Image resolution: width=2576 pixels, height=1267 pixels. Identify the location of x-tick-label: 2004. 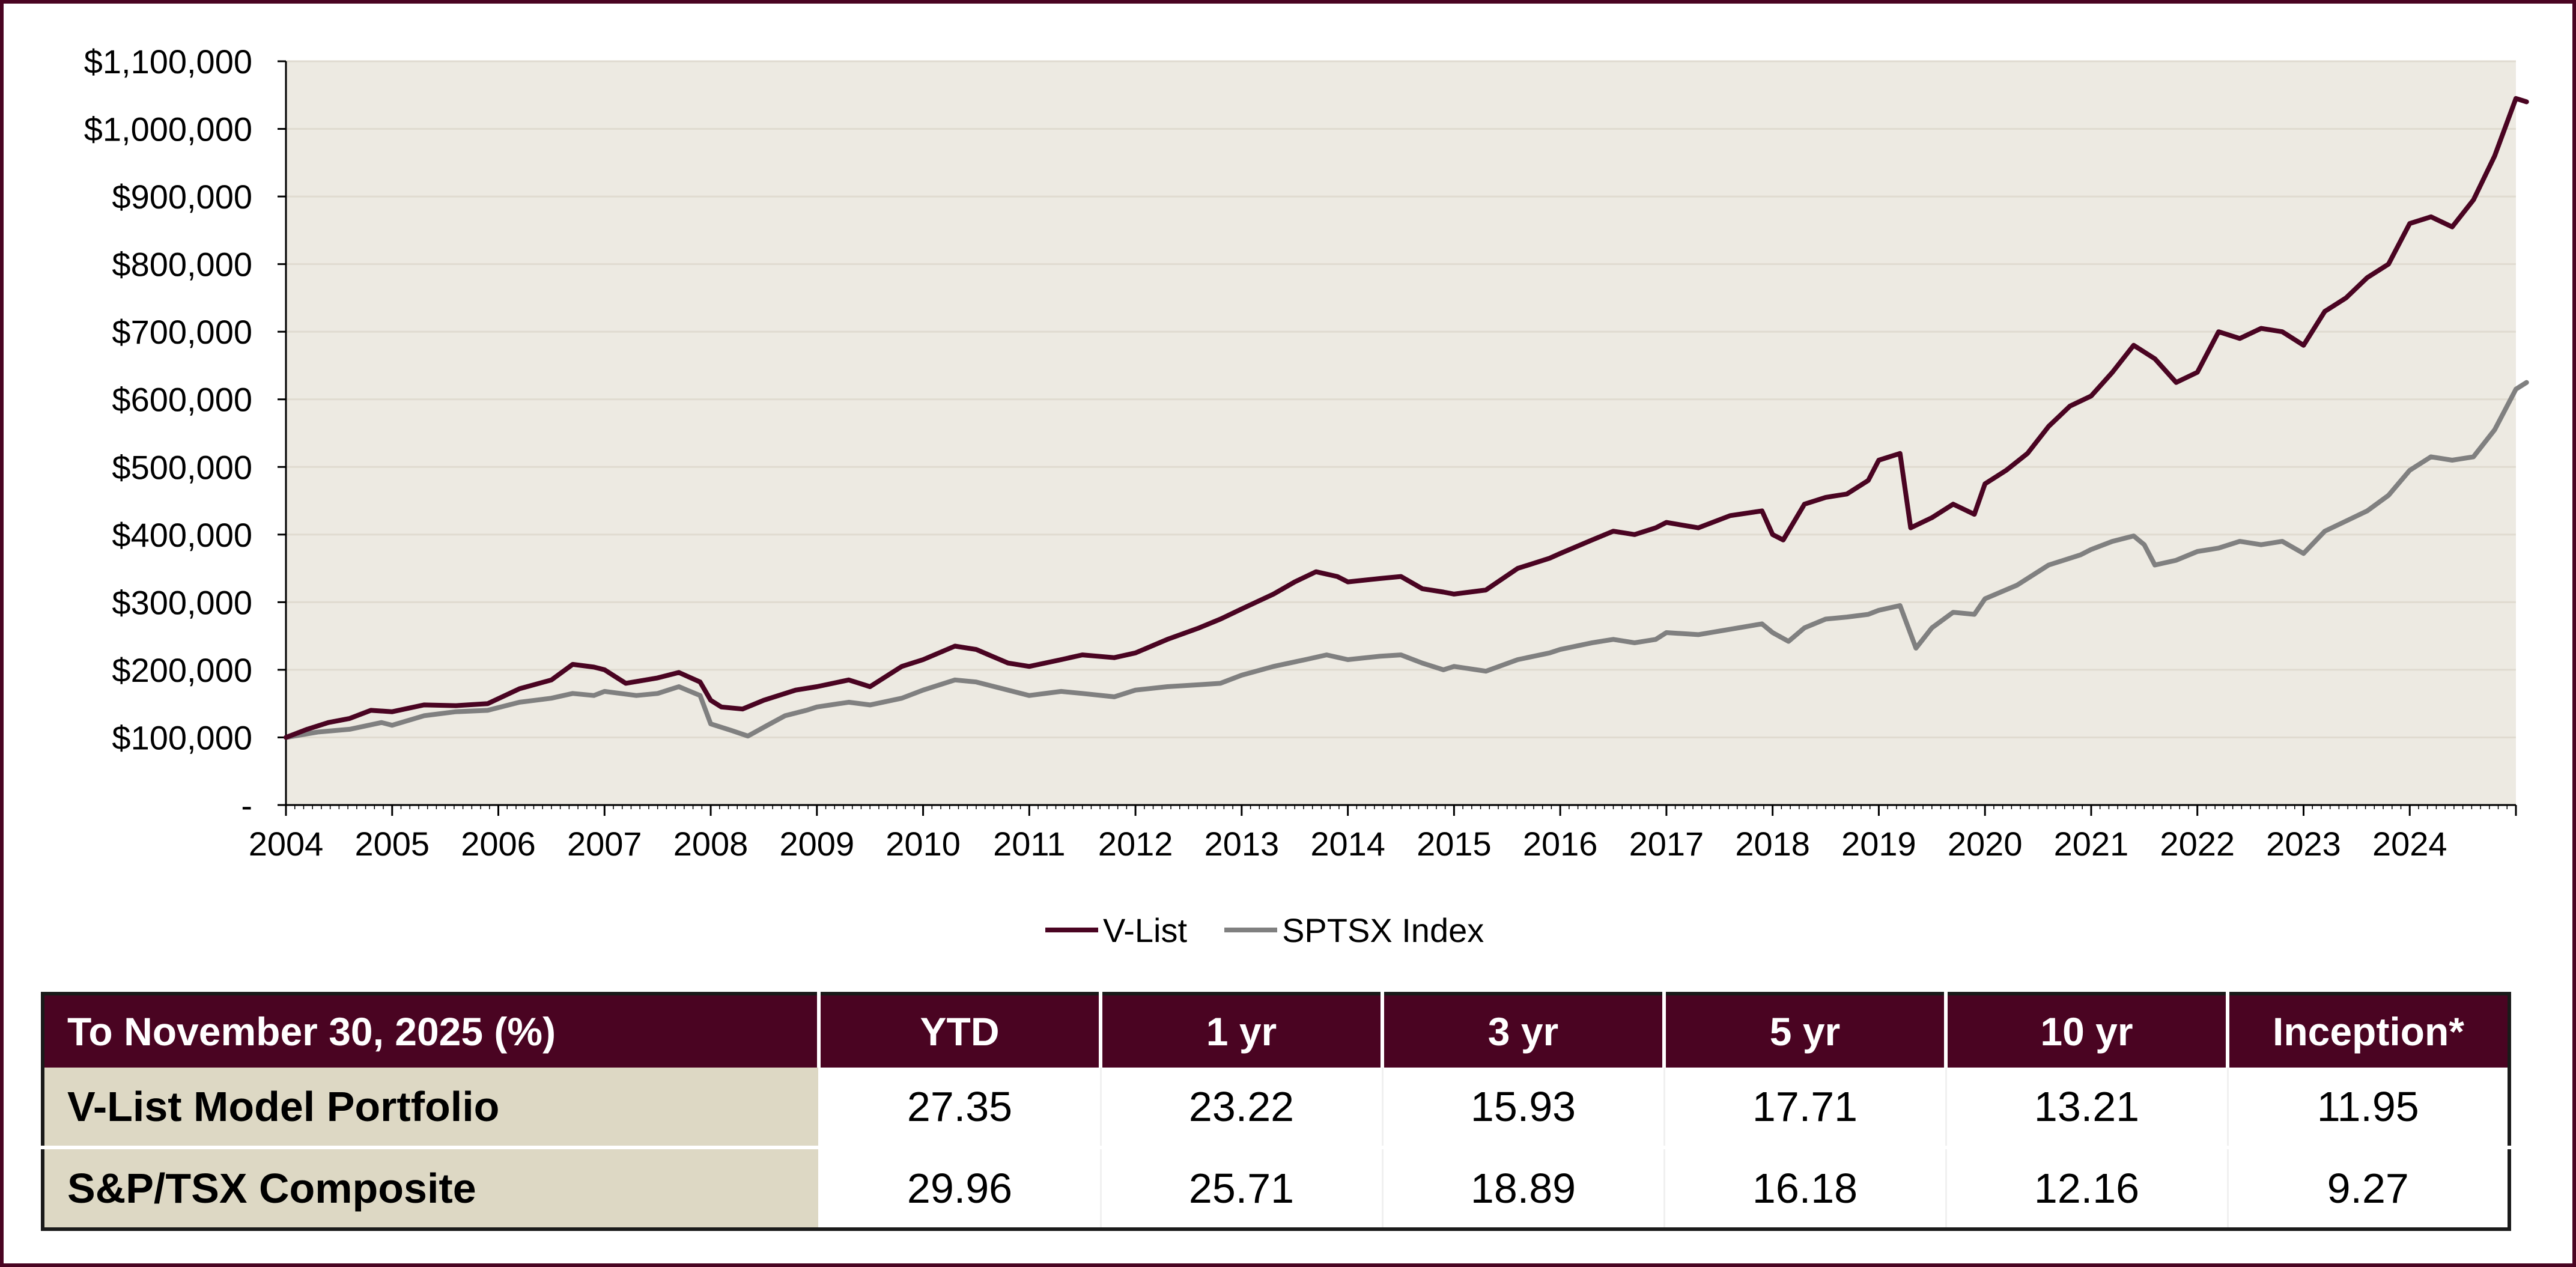
(286, 844).